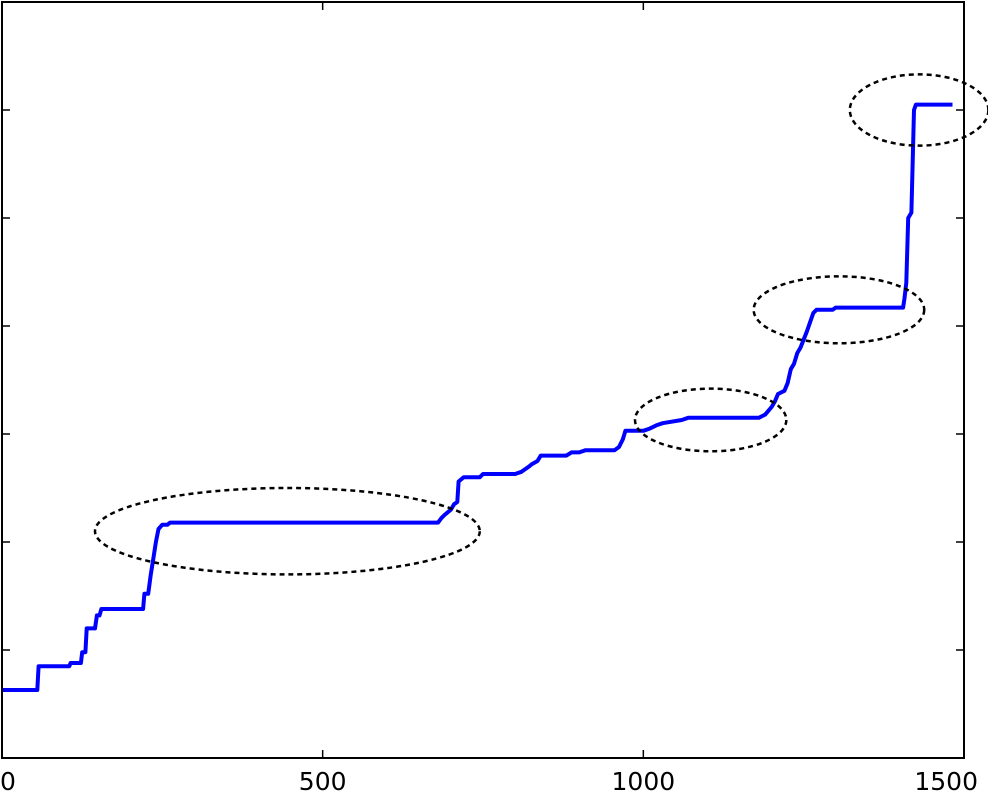 This screenshot has height=794, width=988. I want to click on x-tick-labels: 0 500 1000 1500, so click(489, 780).